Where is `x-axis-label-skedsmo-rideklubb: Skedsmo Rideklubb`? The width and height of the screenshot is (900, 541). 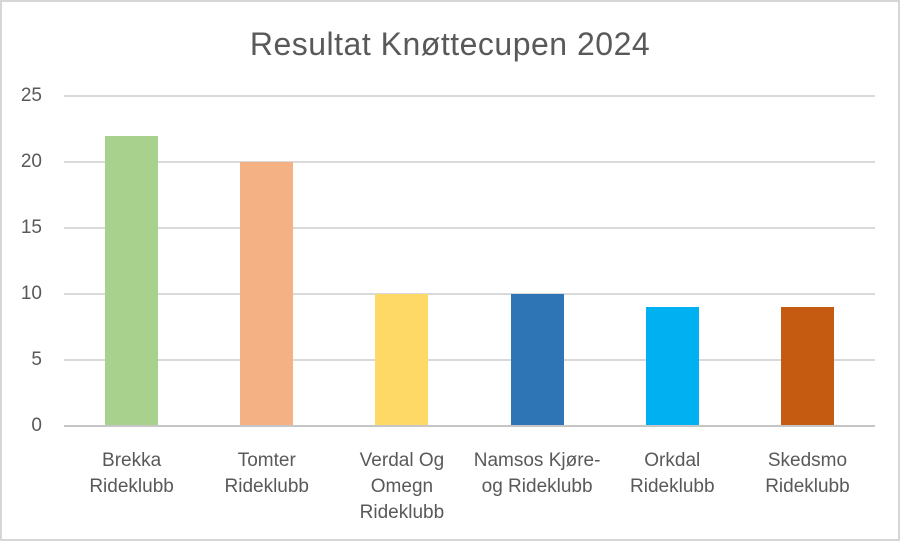 x-axis-label-skedsmo-rideklubb: Skedsmo Rideklubb is located at coordinates (807, 487).